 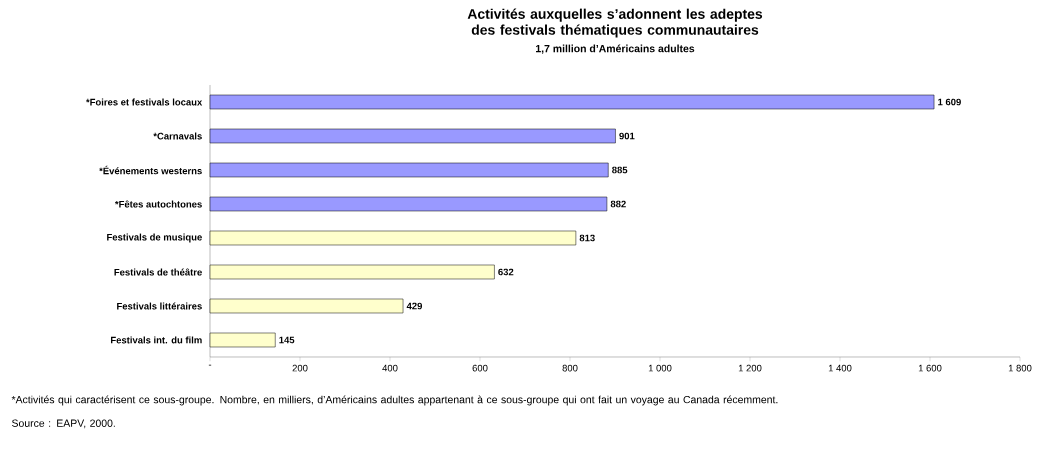 I want to click on data-label: 429, so click(x=414, y=306).